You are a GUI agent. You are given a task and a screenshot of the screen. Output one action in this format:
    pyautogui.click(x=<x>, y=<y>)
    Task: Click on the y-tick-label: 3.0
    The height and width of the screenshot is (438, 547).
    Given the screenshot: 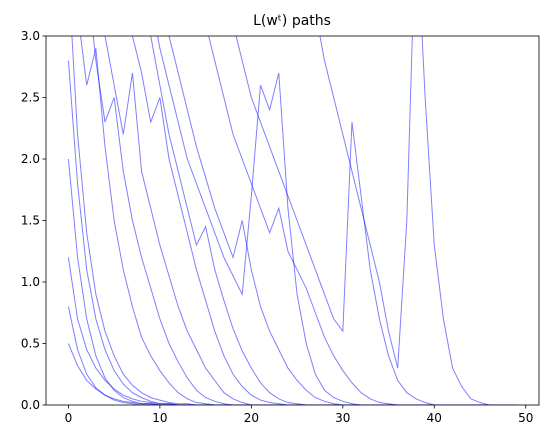 What is the action you would take?
    pyautogui.click(x=30, y=36)
    